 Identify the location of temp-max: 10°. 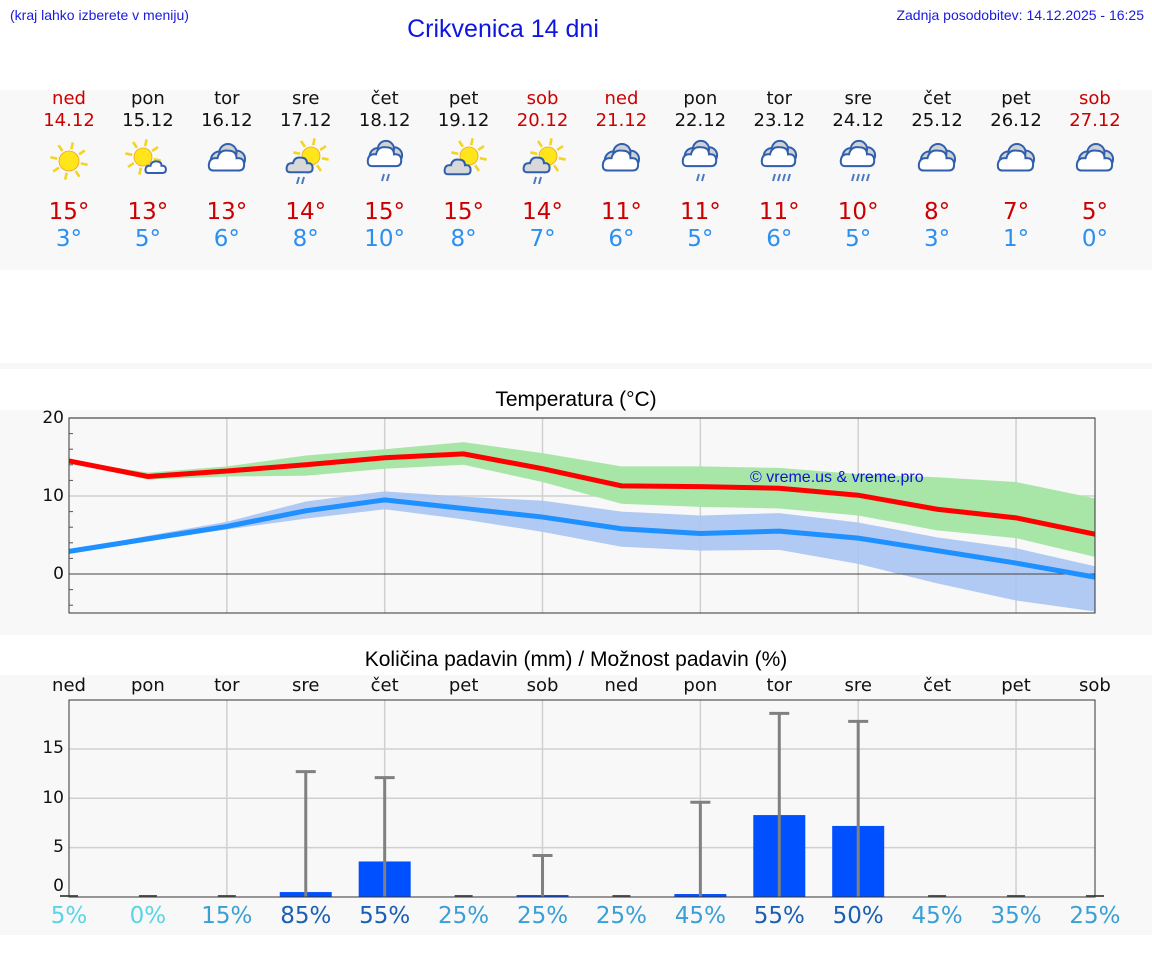
(858, 212).